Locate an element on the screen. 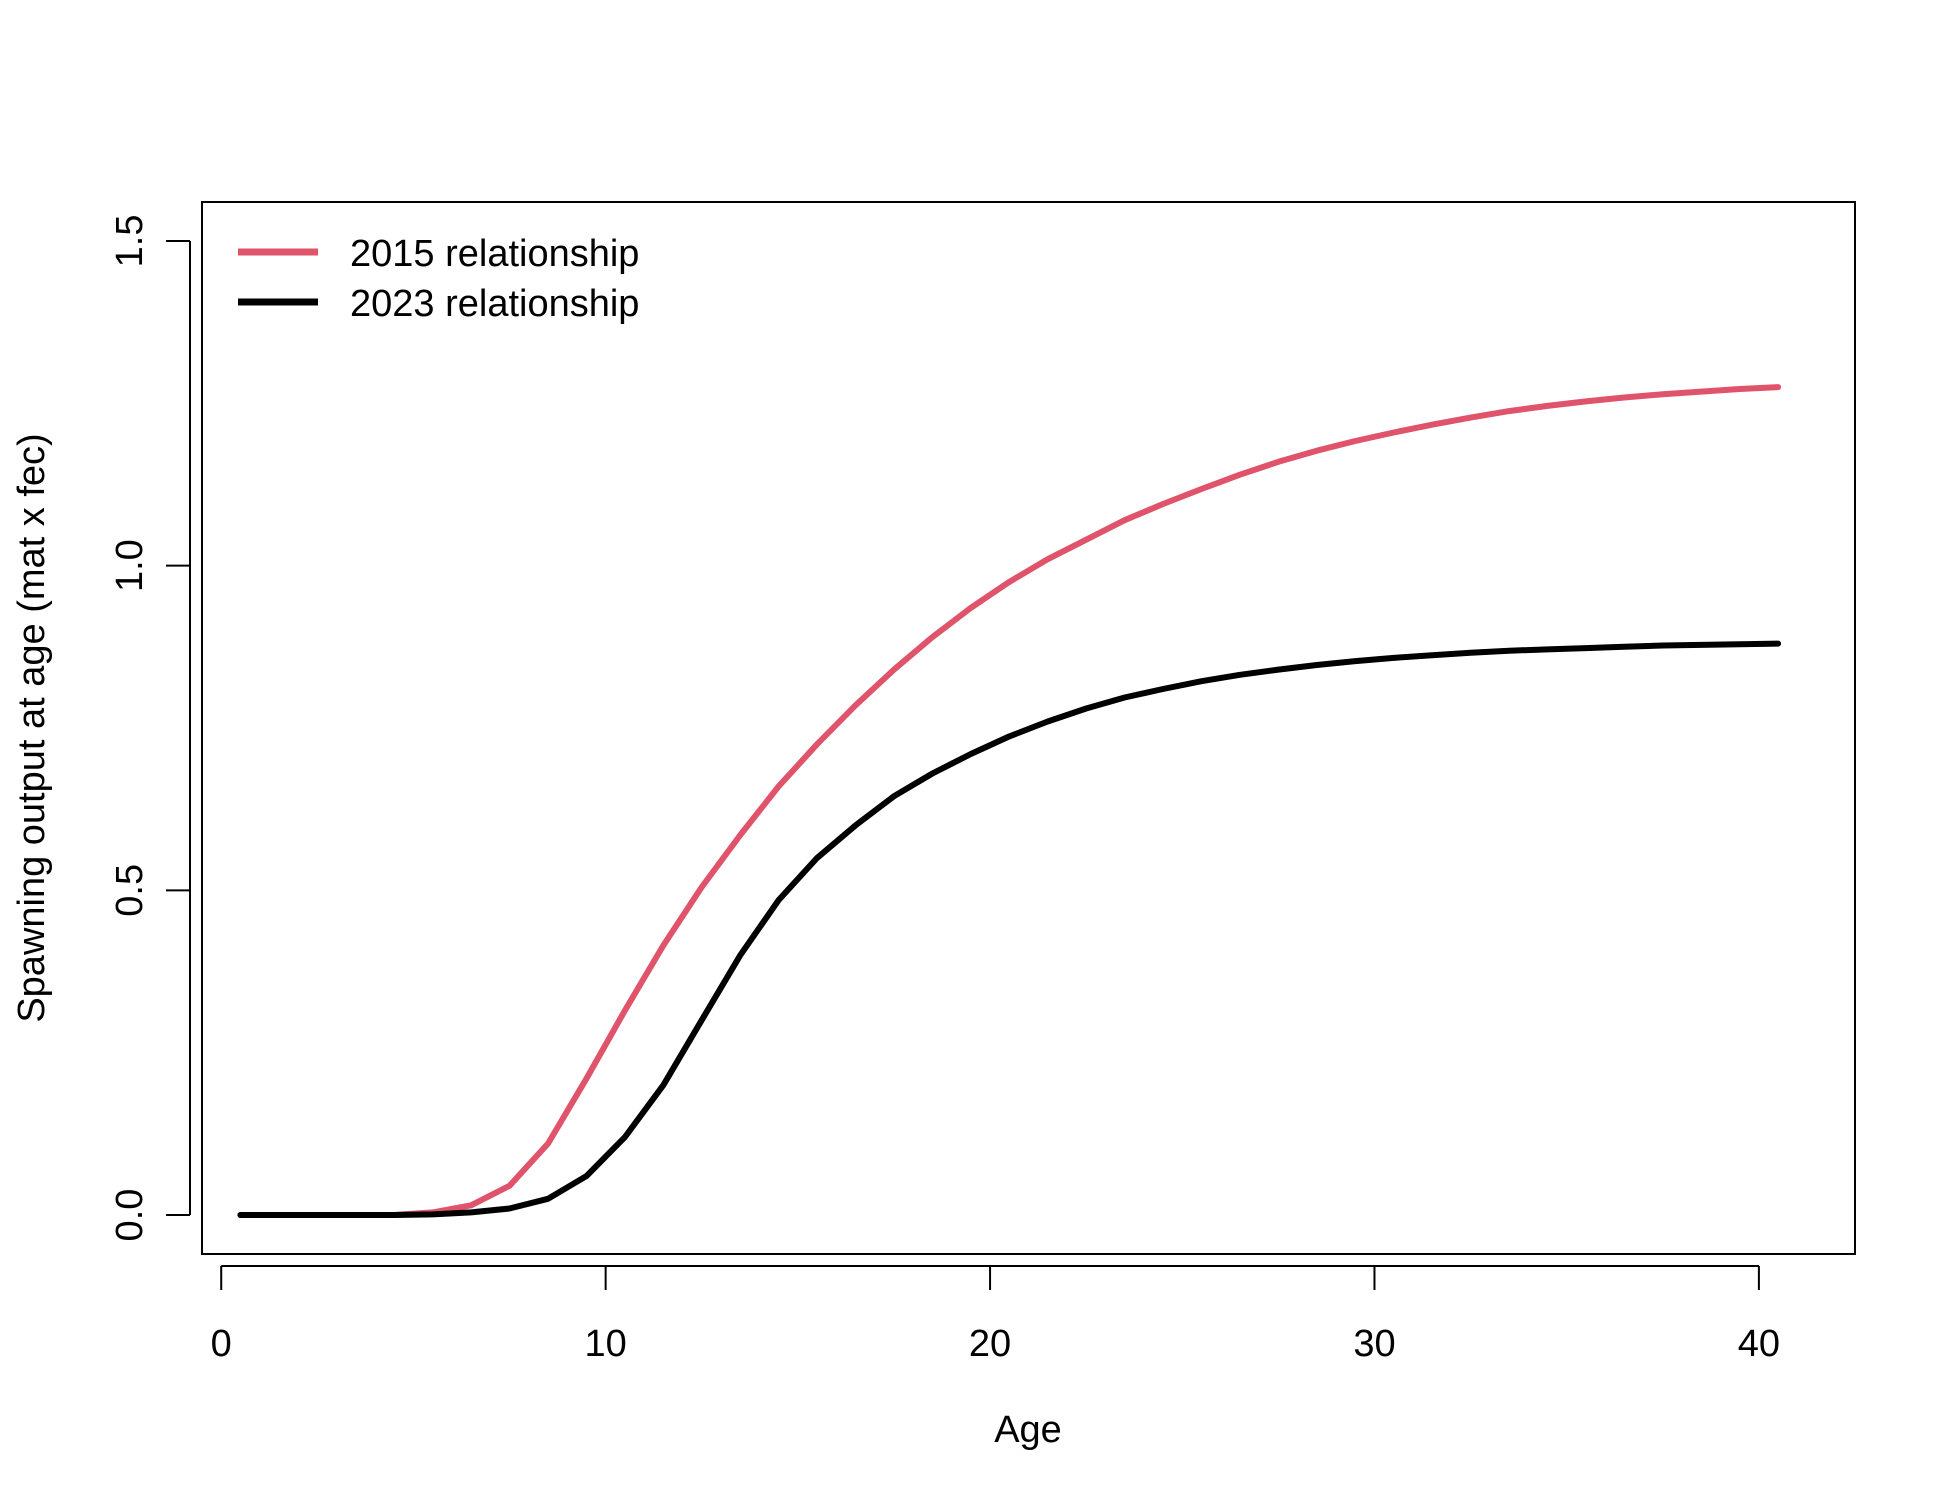 This screenshot has height=1500, width=1950. legend: 2015 relationship 2023 relationship is located at coordinates (438, 279).